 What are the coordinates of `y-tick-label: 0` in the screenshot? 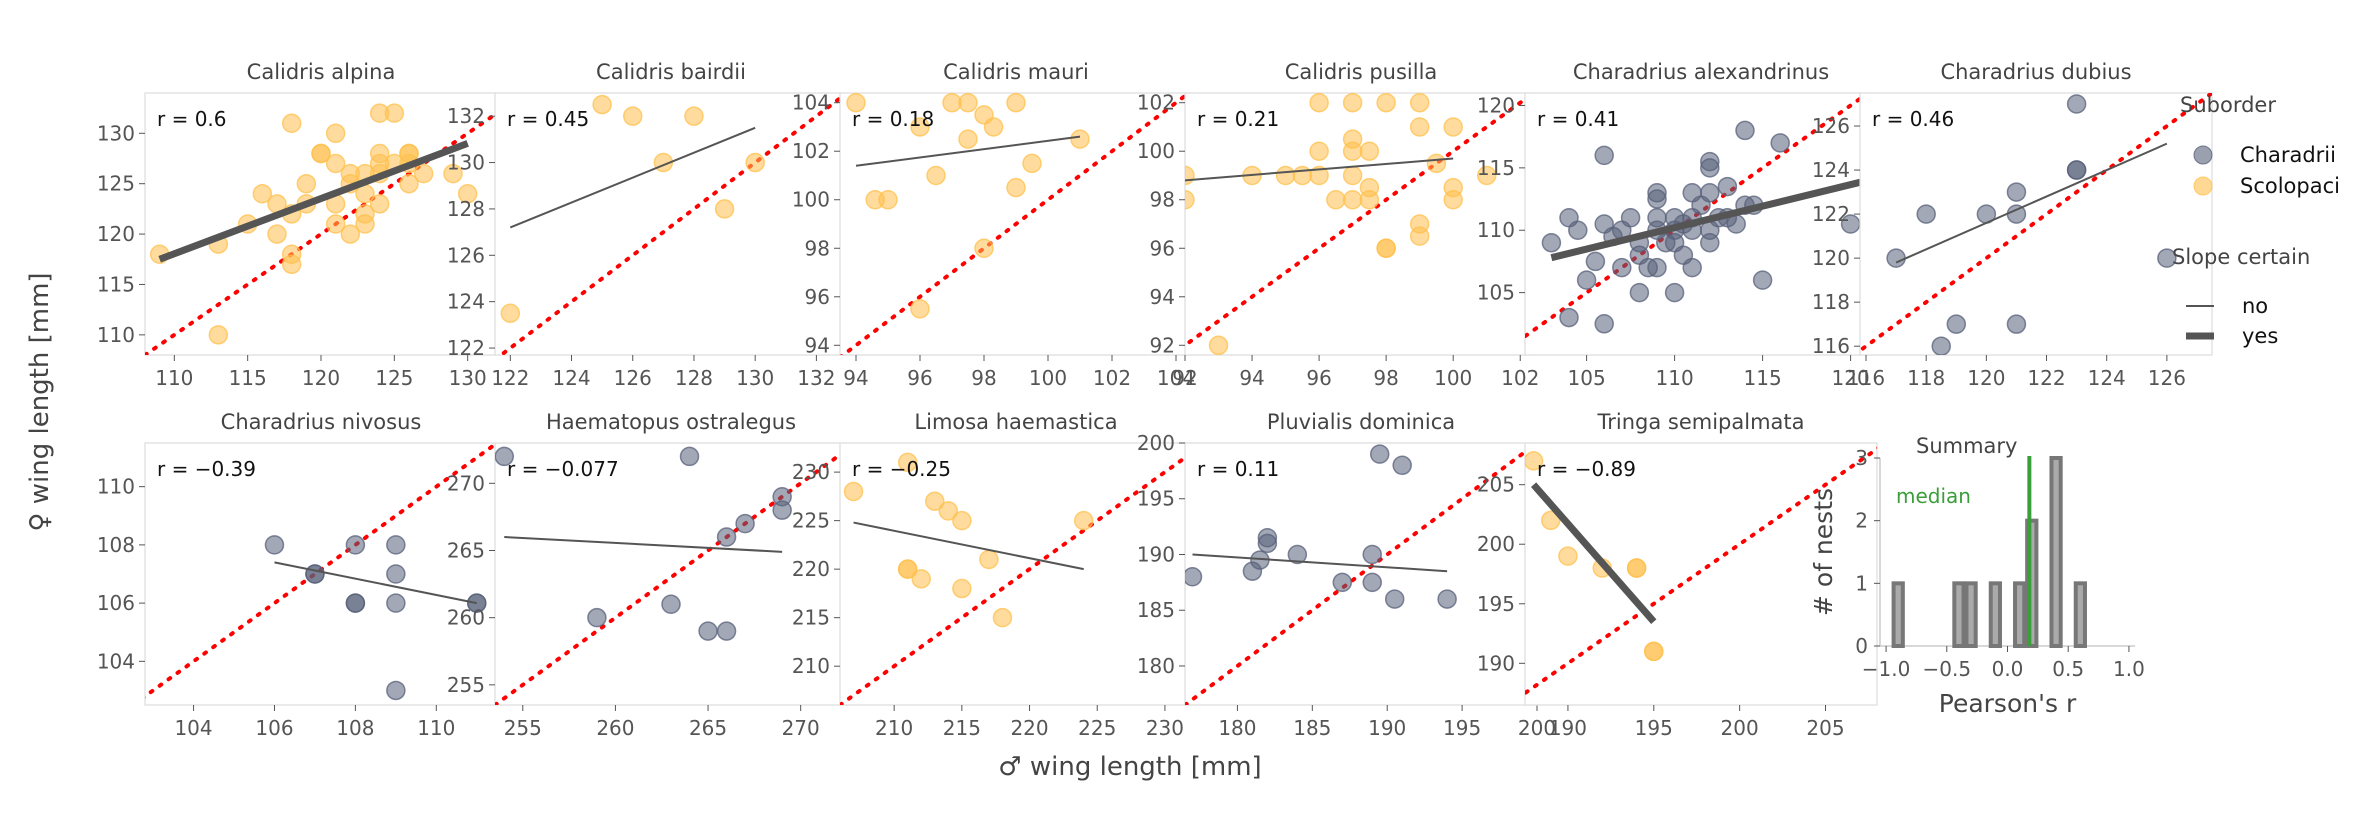 It's located at (1861, 646).